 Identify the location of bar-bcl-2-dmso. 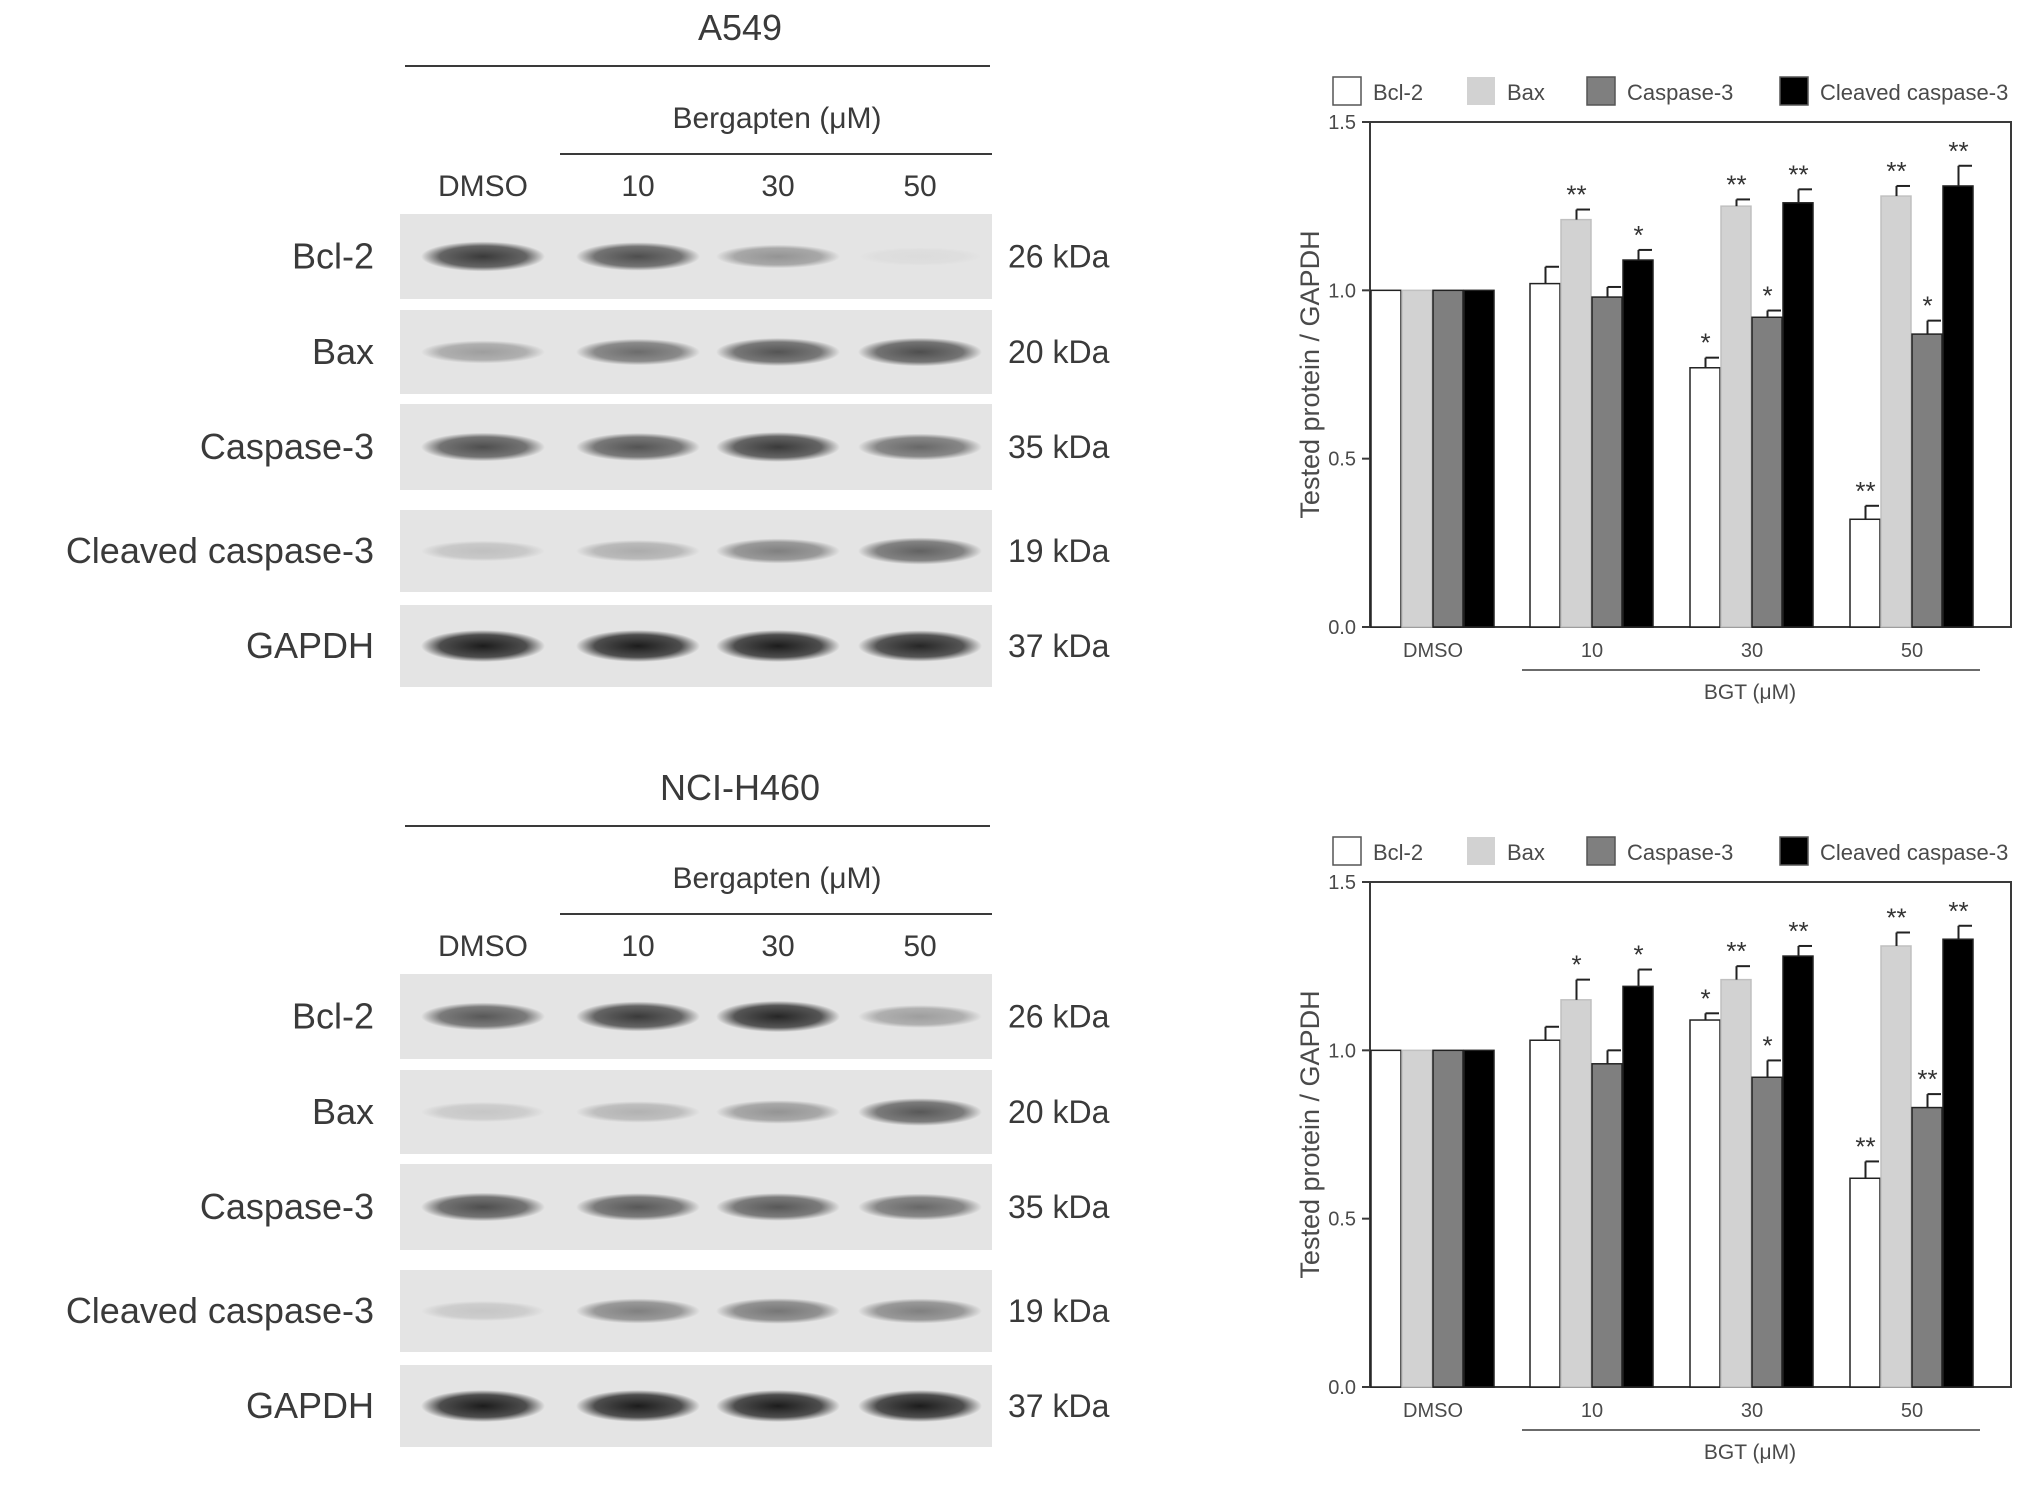
(1386, 458).